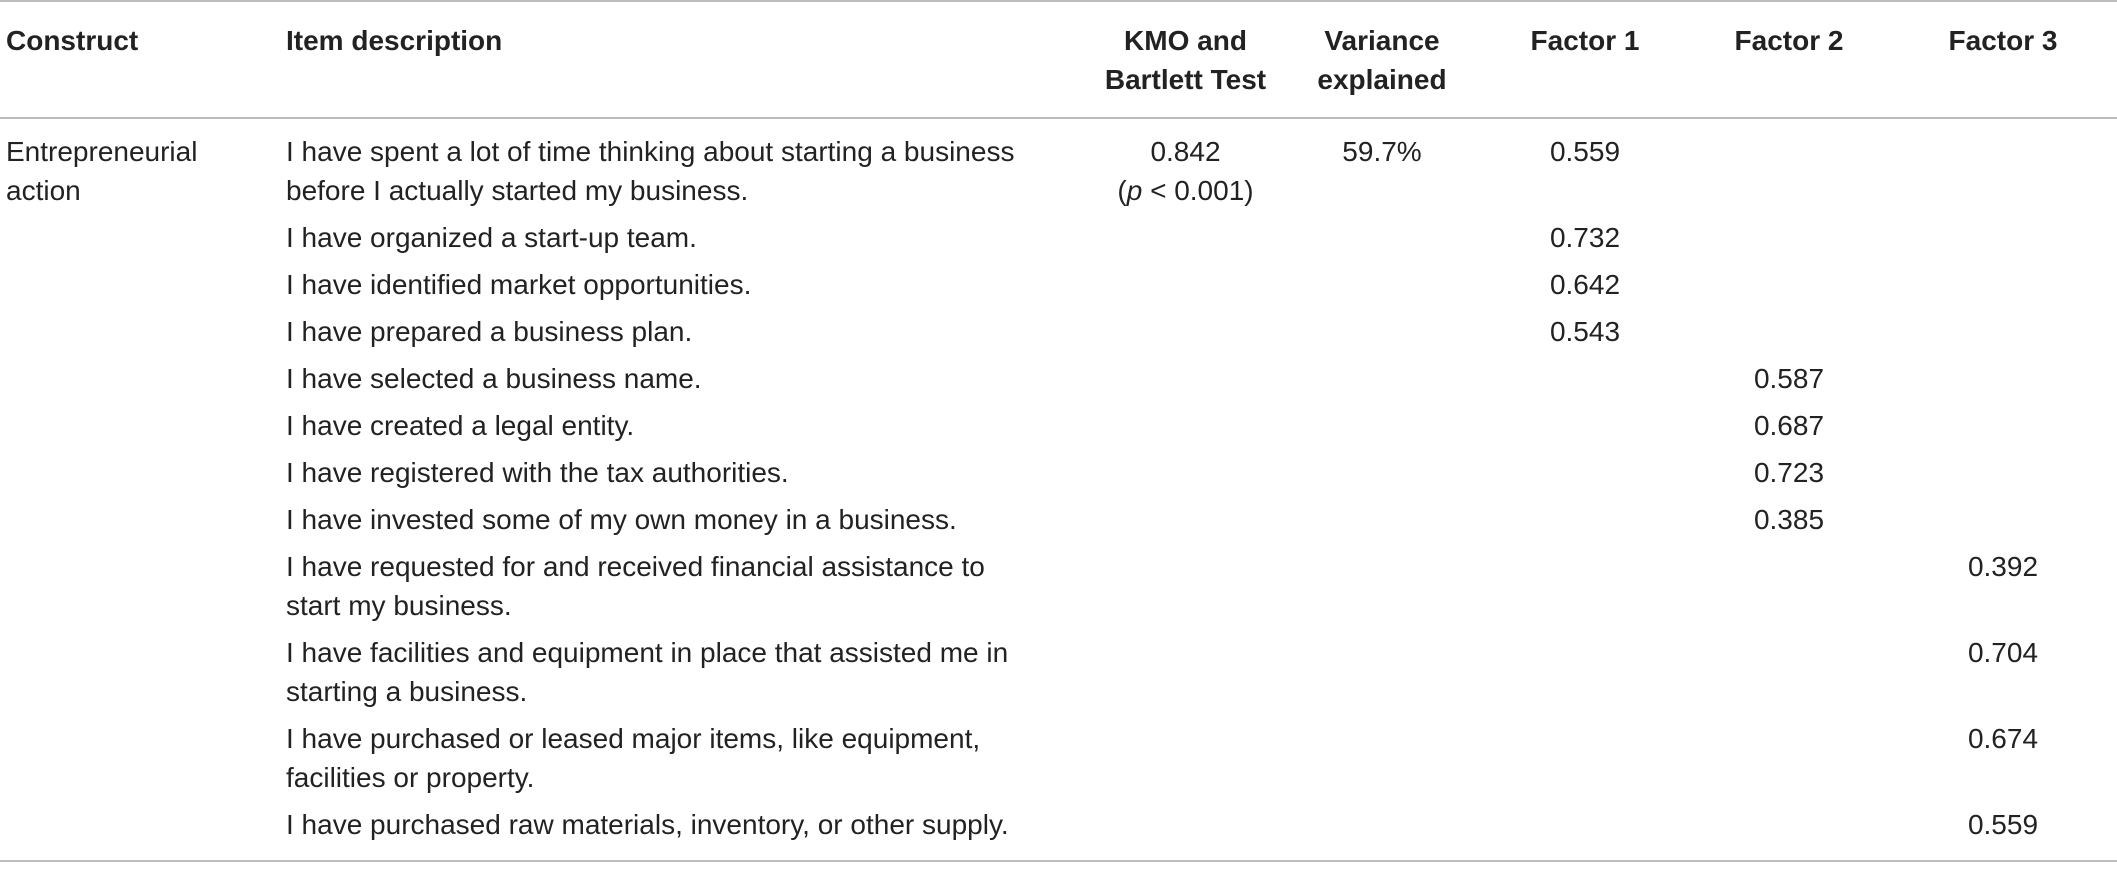 Image resolution: width=2117 pixels, height=872 pixels. Describe the element at coordinates (410, 777) in the screenshot. I see `item-text-line2: facilities or property.` at that location.